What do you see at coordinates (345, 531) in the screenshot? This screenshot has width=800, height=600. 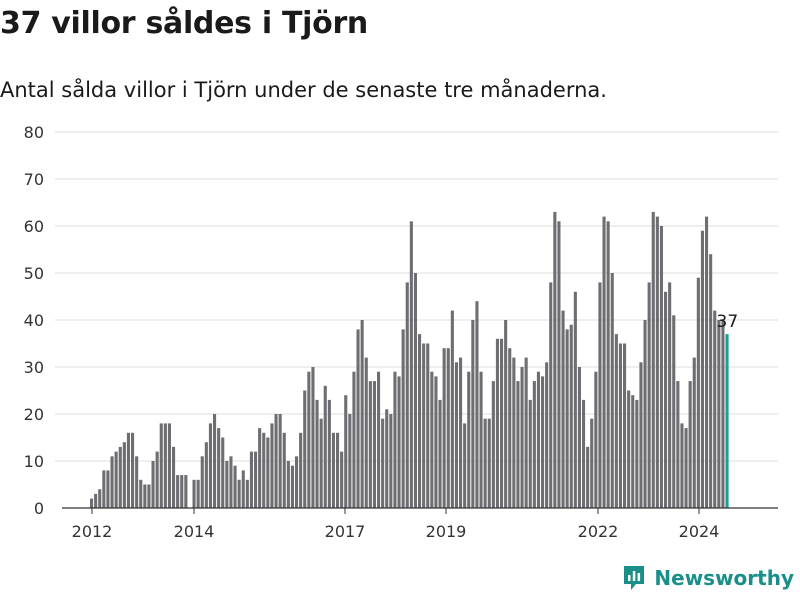 I see `x-tick-label: 2017` at bounding box center [345, 531].